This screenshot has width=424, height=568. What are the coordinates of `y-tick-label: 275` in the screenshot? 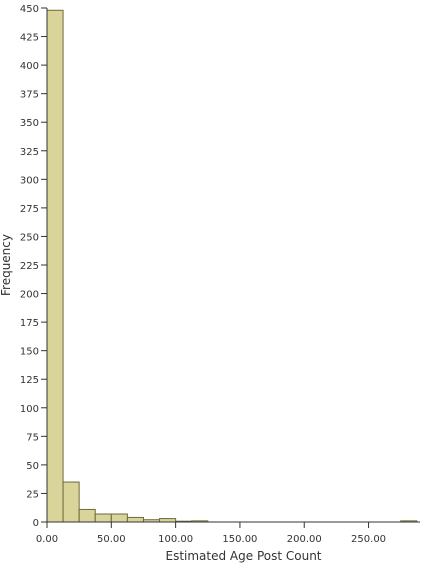 It's located at (29, 209).